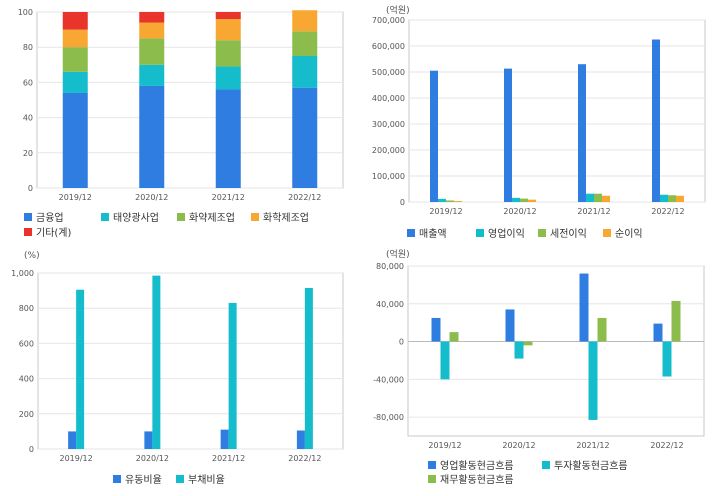 The height and width of the screenshot is (496, 720). I want to click on y-tick-label-3-0: -80,000, so click(388, 417).